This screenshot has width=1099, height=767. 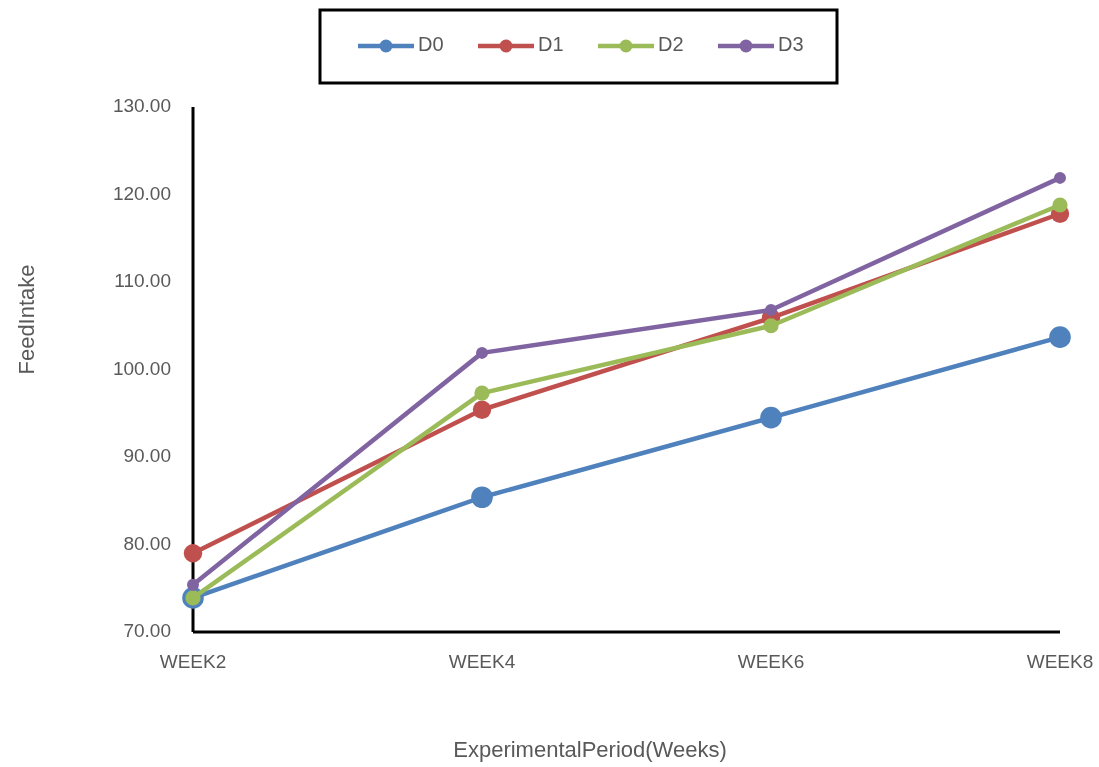 I want to click on legend-label: D3, so click(x=791, y=44).